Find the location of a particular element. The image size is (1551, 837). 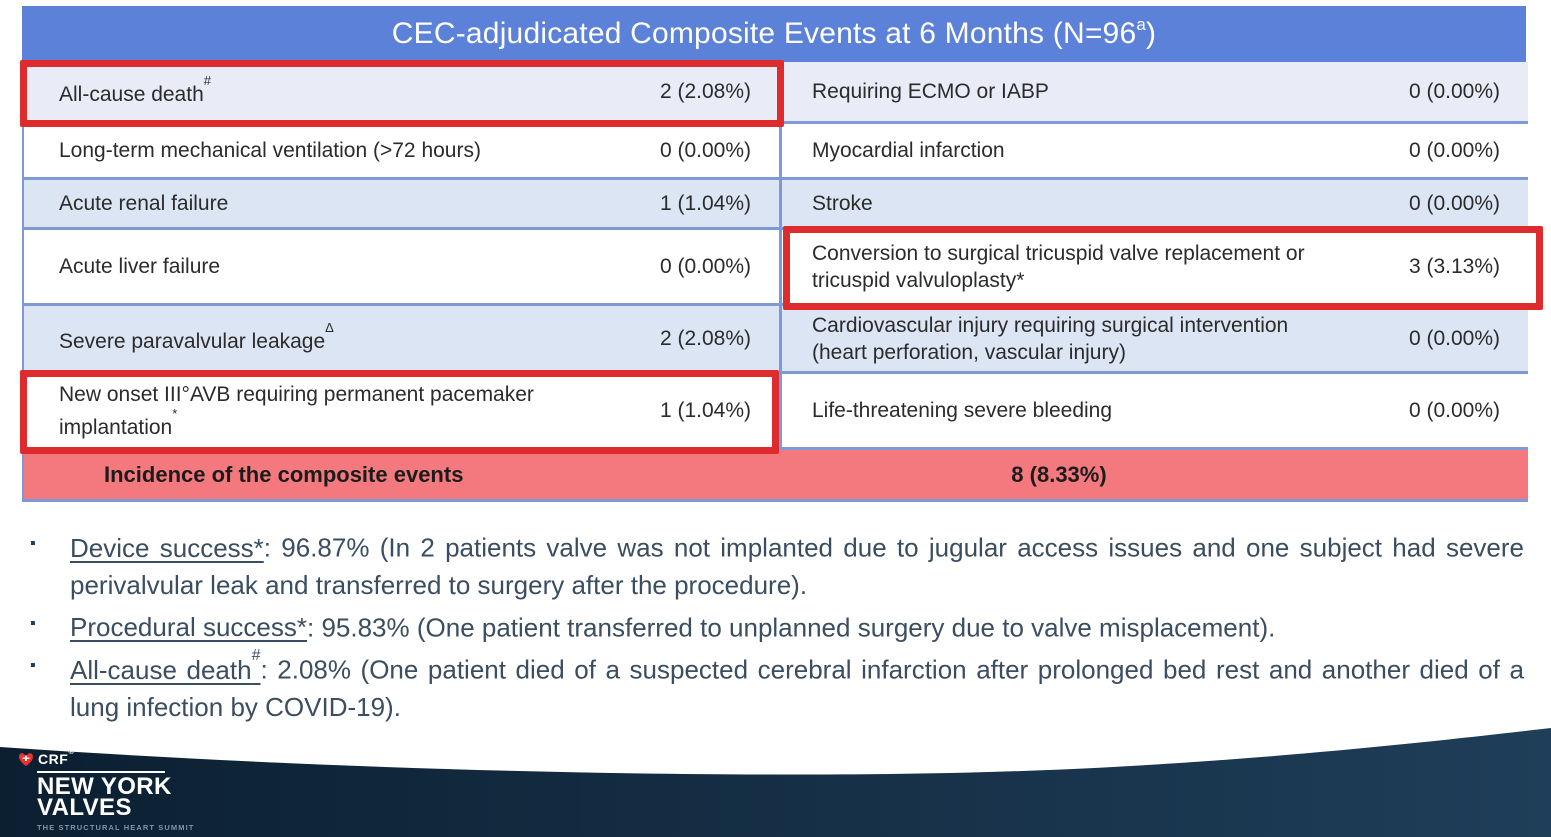

event-label: Stroke is located at coordinates (1049, 205).